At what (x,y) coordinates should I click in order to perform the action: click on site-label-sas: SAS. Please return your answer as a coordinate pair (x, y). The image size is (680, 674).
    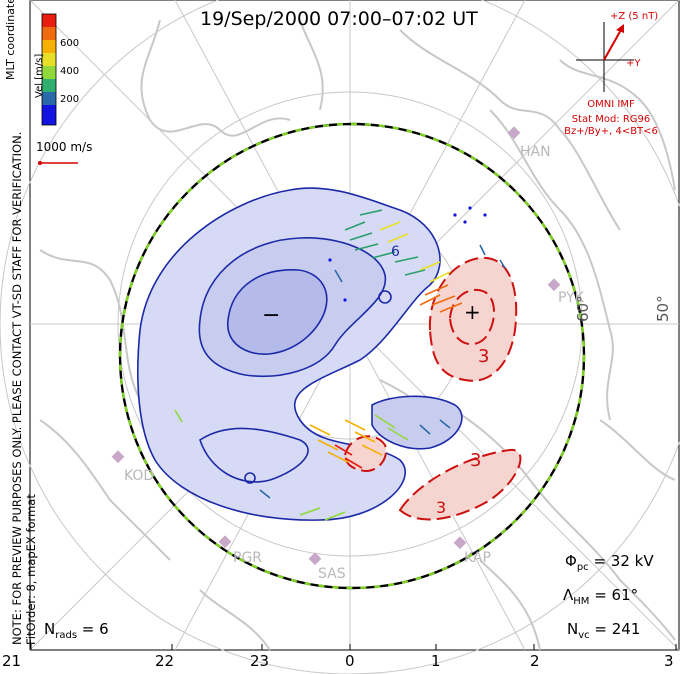
    Looking at the image, I should click on (332, 574).